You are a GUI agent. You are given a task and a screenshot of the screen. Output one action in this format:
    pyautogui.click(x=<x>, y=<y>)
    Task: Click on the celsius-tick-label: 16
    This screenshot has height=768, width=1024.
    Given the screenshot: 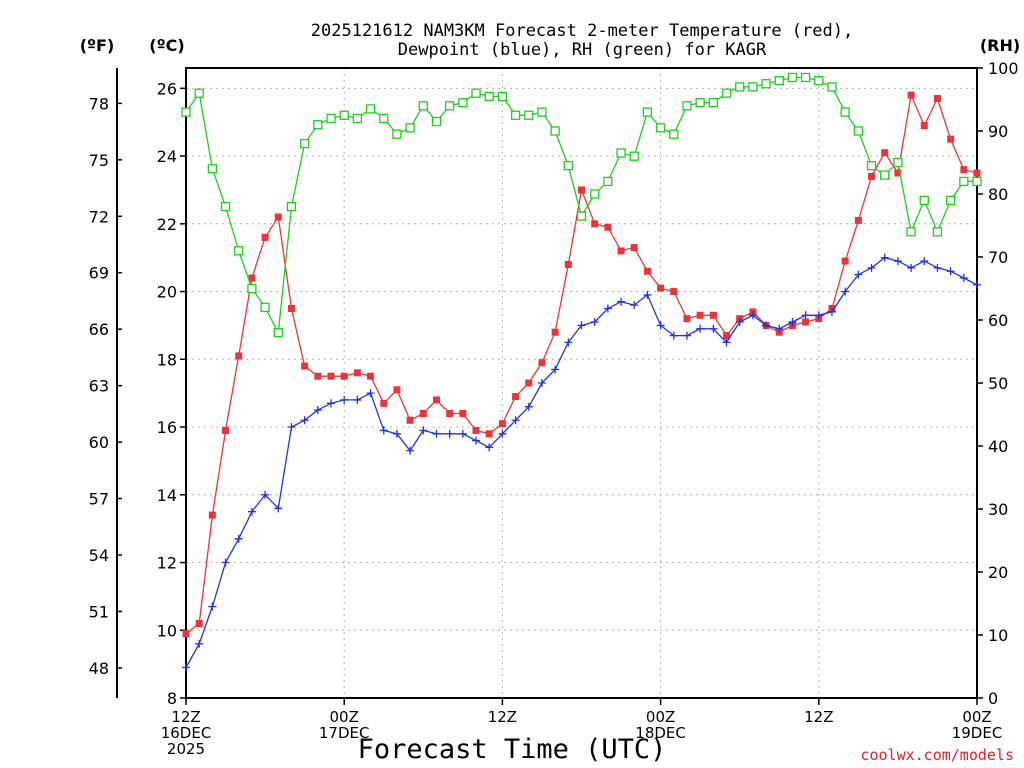 What is the action you would take?
    pyautogui.click(x=167, y=427)
    